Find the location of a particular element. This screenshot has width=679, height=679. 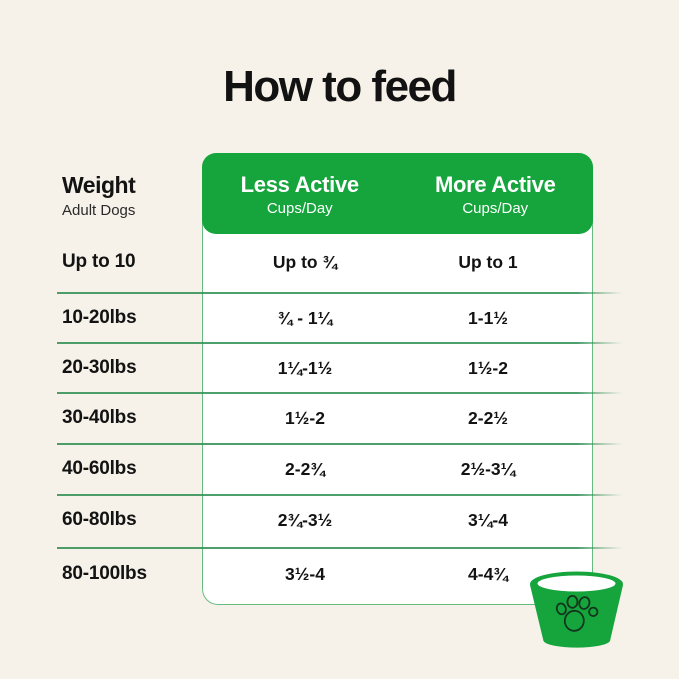

table-row: 40-60lbs 2-2¾ 2½-3¼ is located at coordinates (339, 469).